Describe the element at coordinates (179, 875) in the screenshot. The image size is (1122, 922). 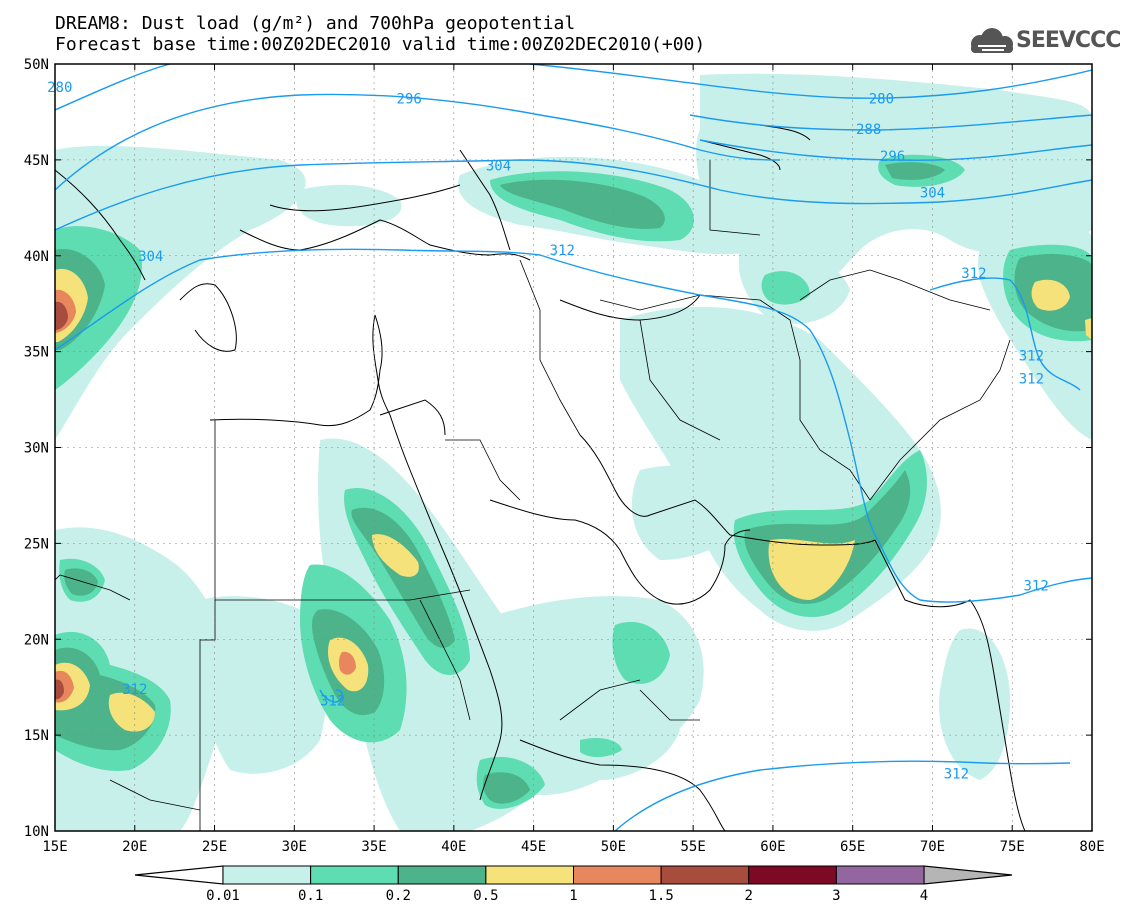
I see `legend-under-arrow` at that location.